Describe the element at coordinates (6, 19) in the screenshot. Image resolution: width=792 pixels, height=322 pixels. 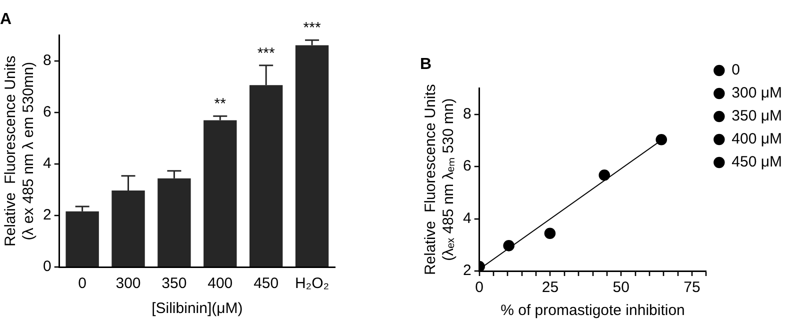
I see `chart-title: A` at that location.